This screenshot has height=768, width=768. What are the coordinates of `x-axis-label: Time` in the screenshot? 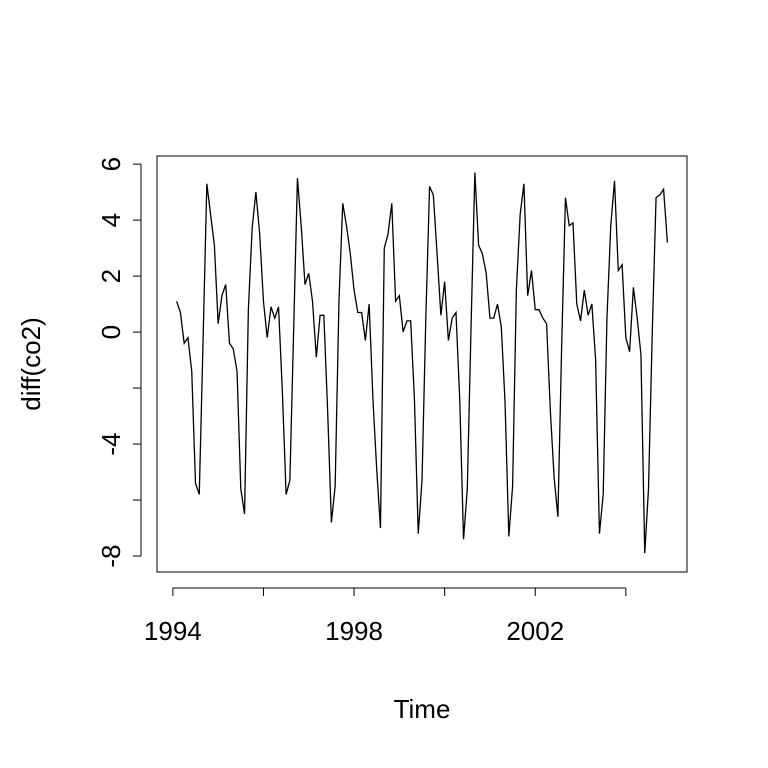 It's located at (422, 709).